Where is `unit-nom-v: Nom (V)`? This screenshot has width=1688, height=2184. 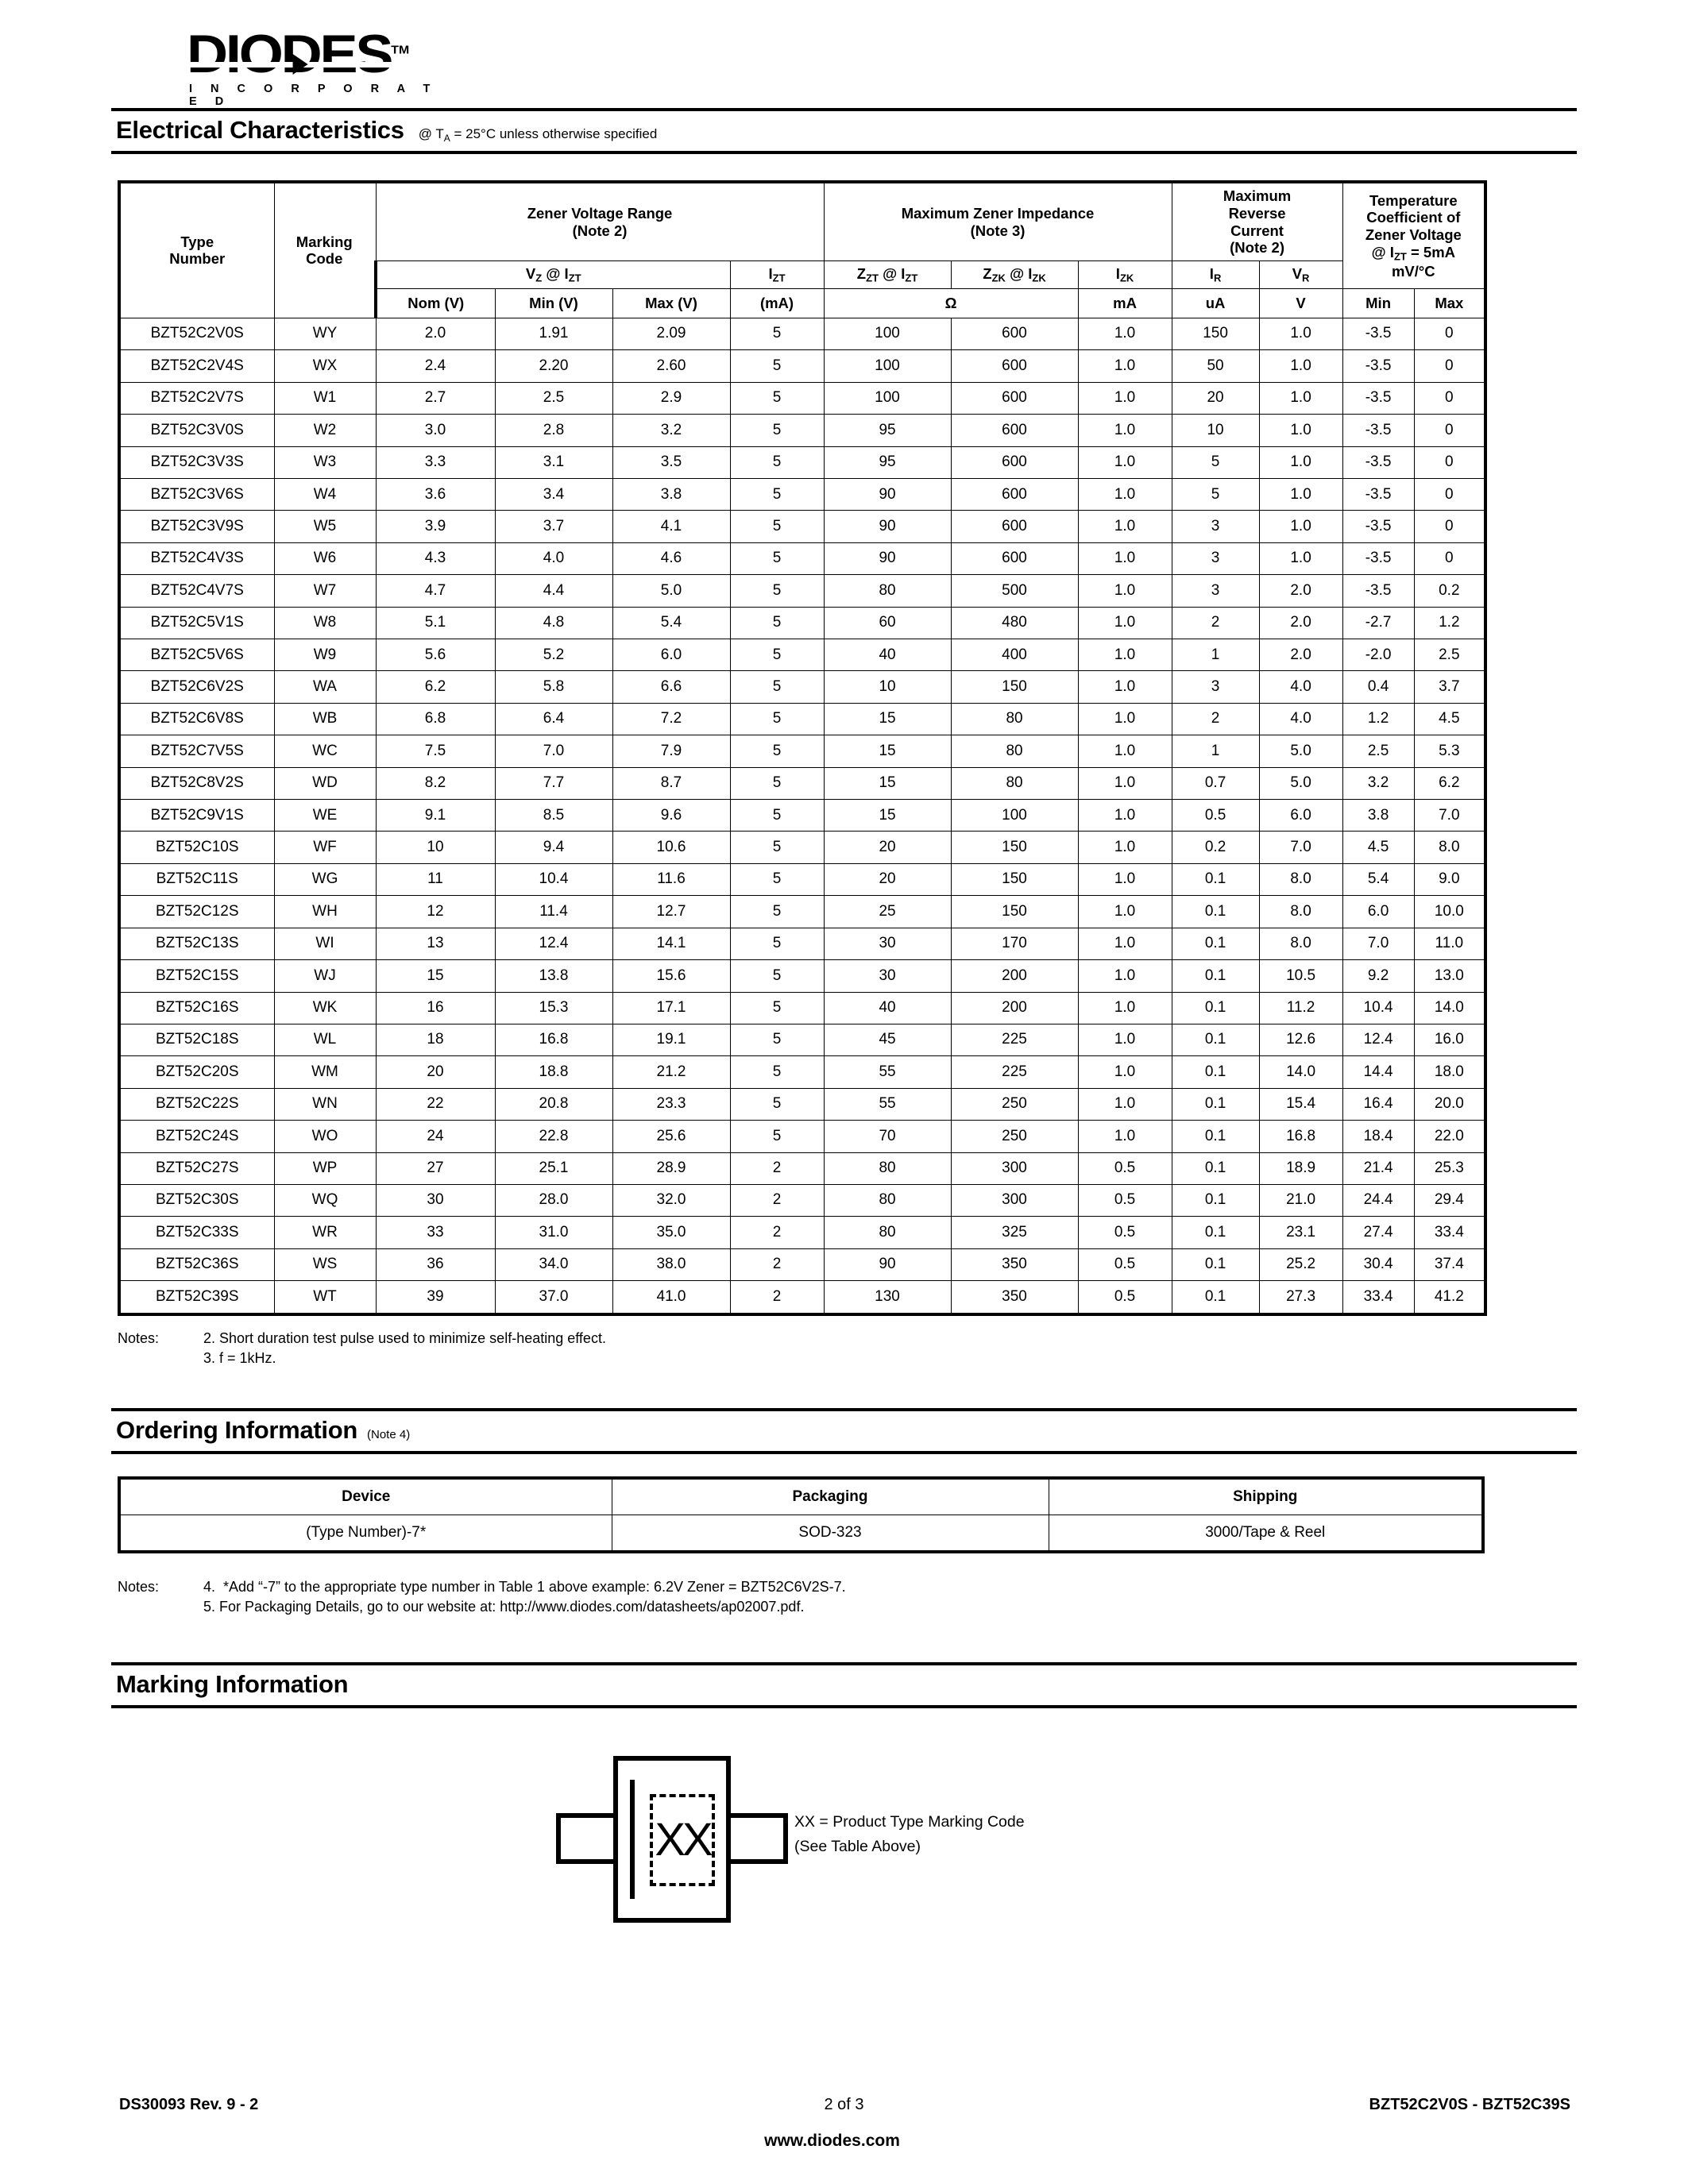
unit-nom-v: Nom (V) is located at coordinates (435, 303).